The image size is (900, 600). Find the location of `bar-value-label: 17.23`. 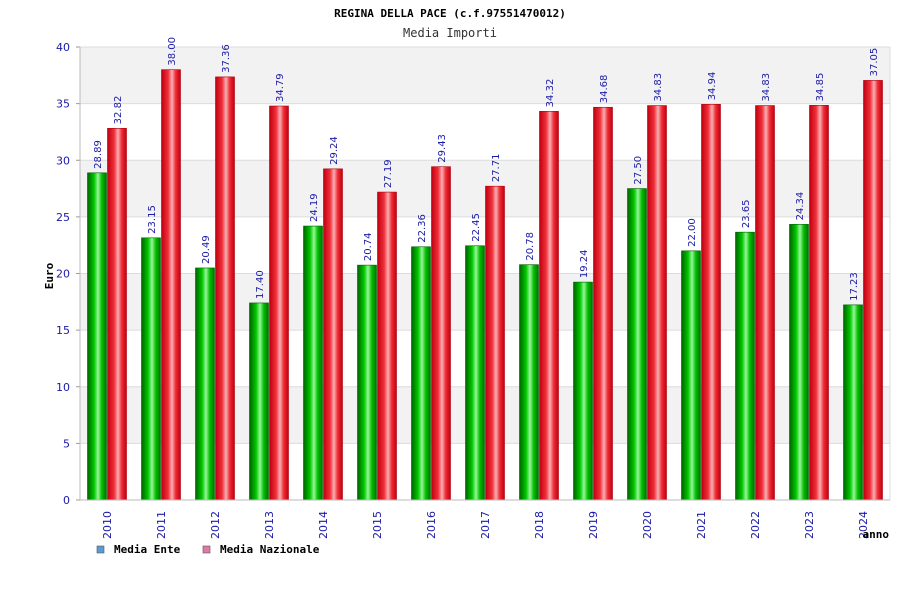

bar-value-label: 17.23 is located at coordinates (854, 286).